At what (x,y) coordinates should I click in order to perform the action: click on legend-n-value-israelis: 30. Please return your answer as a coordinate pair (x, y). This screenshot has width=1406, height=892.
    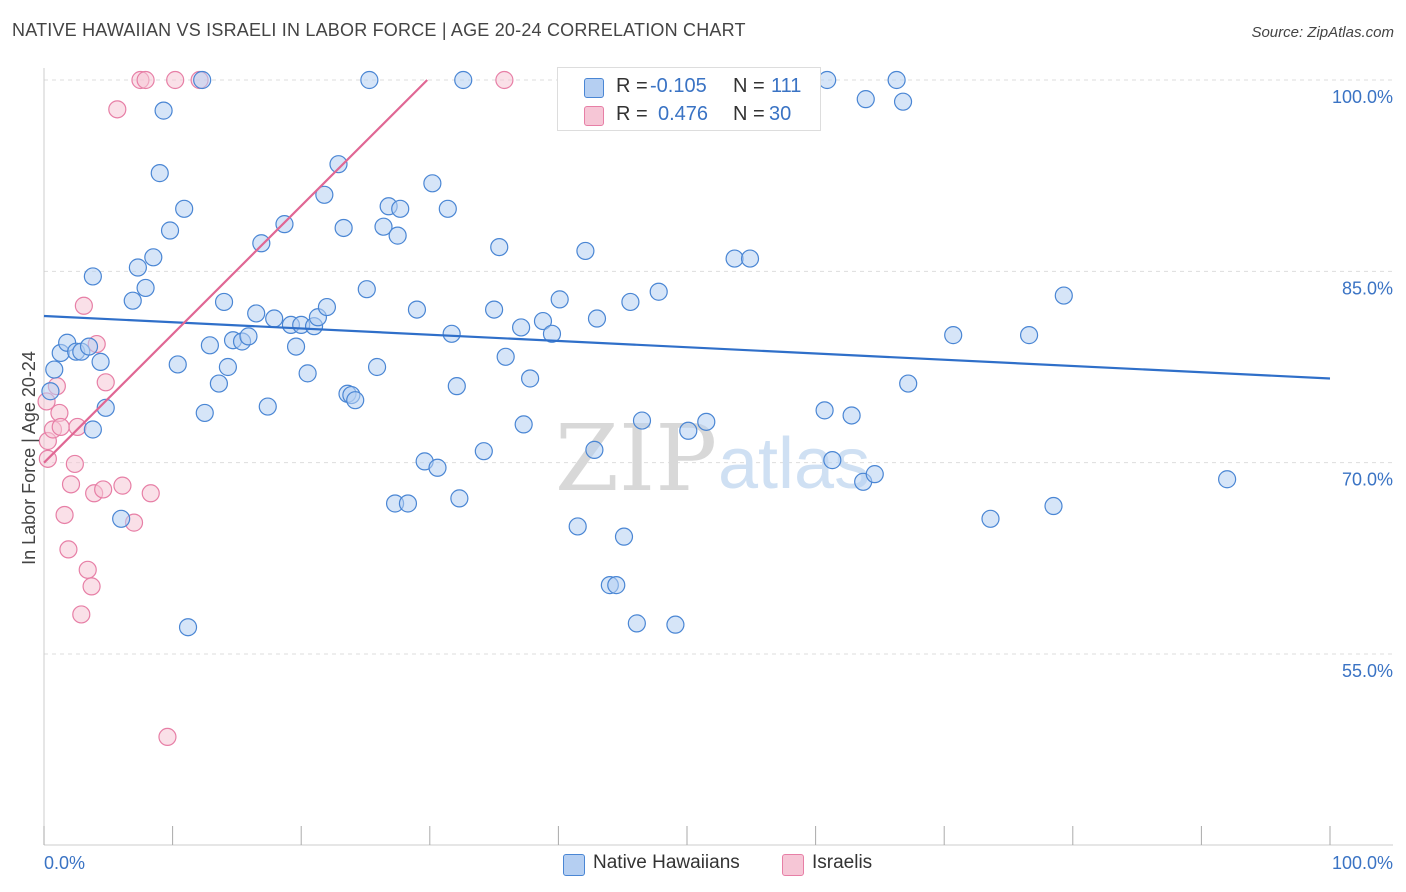
    Looking at the image, I should click on (780, 114).